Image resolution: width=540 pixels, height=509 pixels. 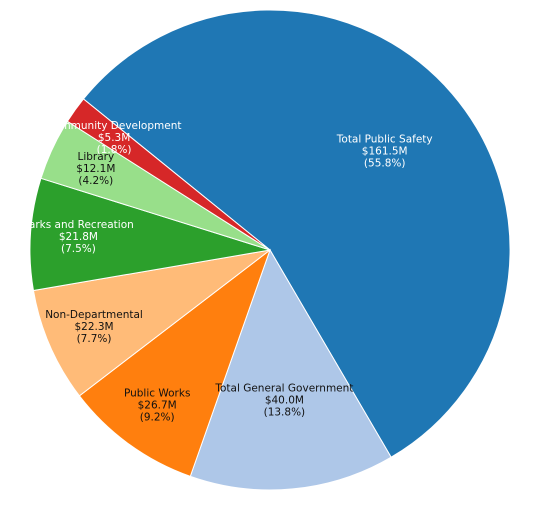 I want to click on value-label: $22.3M, so click(x=93, y=327).